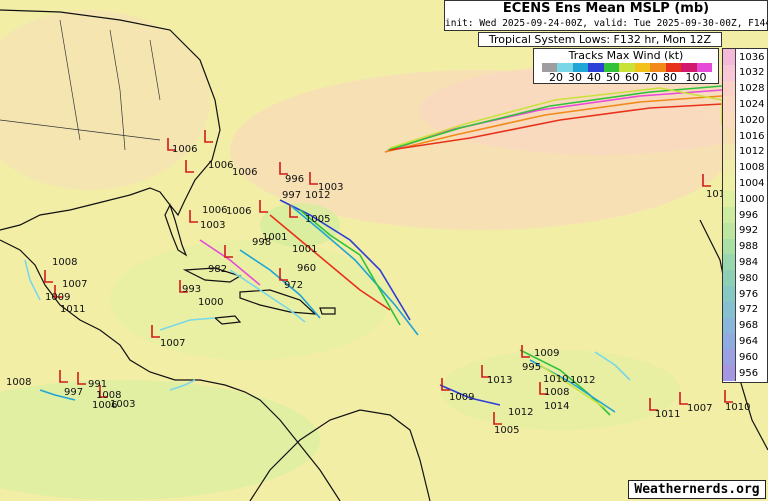 This screenshot has width=768, height=501. I want to click on florida-outline, so click(176, 230).